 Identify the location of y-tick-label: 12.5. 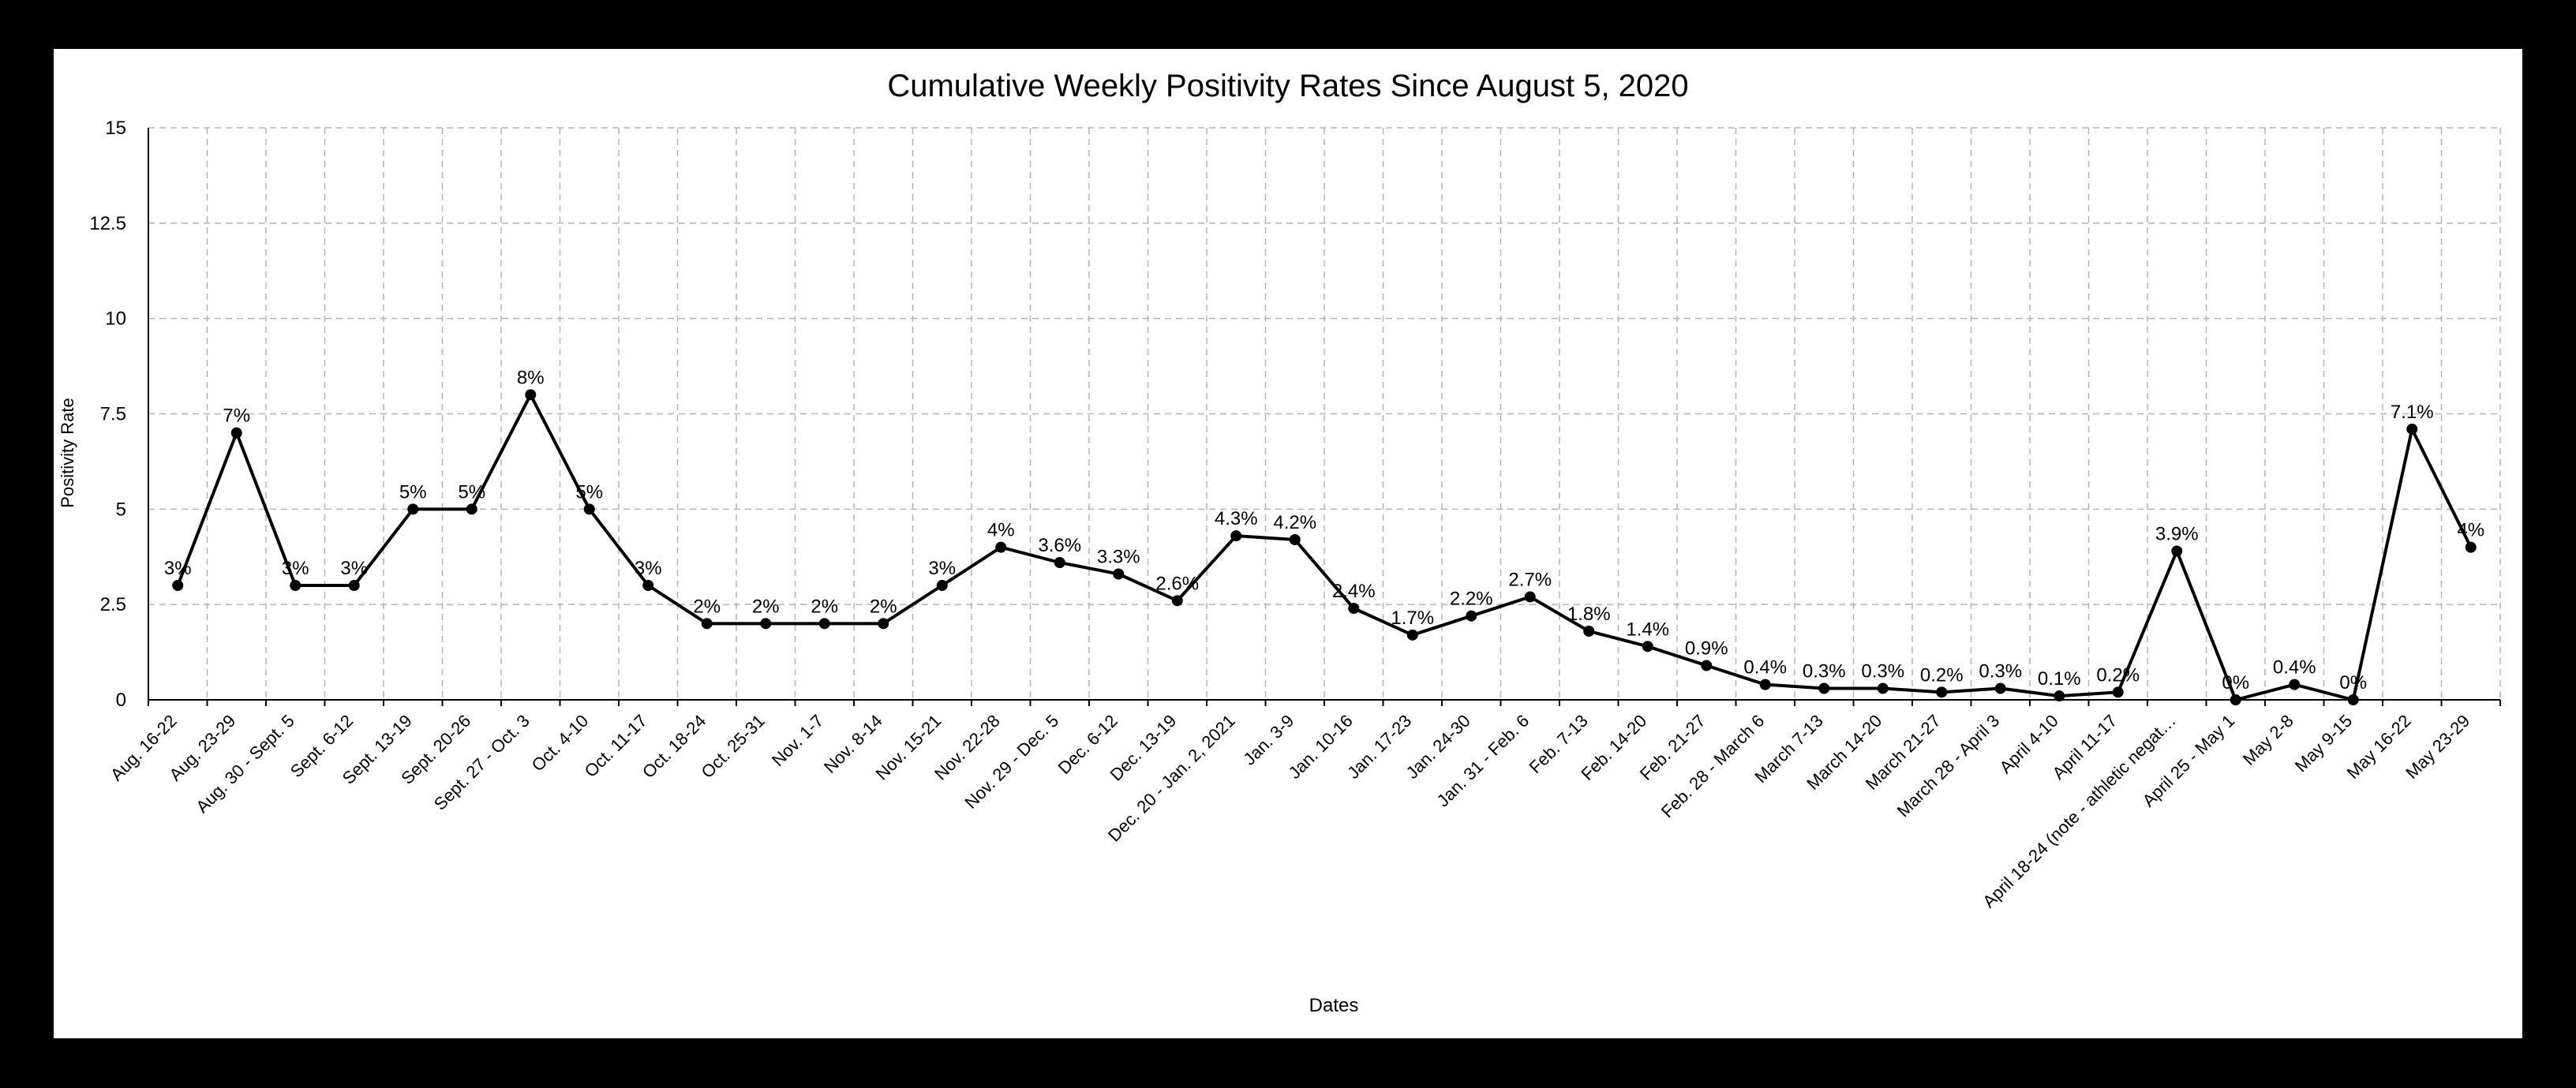
(107, 223).